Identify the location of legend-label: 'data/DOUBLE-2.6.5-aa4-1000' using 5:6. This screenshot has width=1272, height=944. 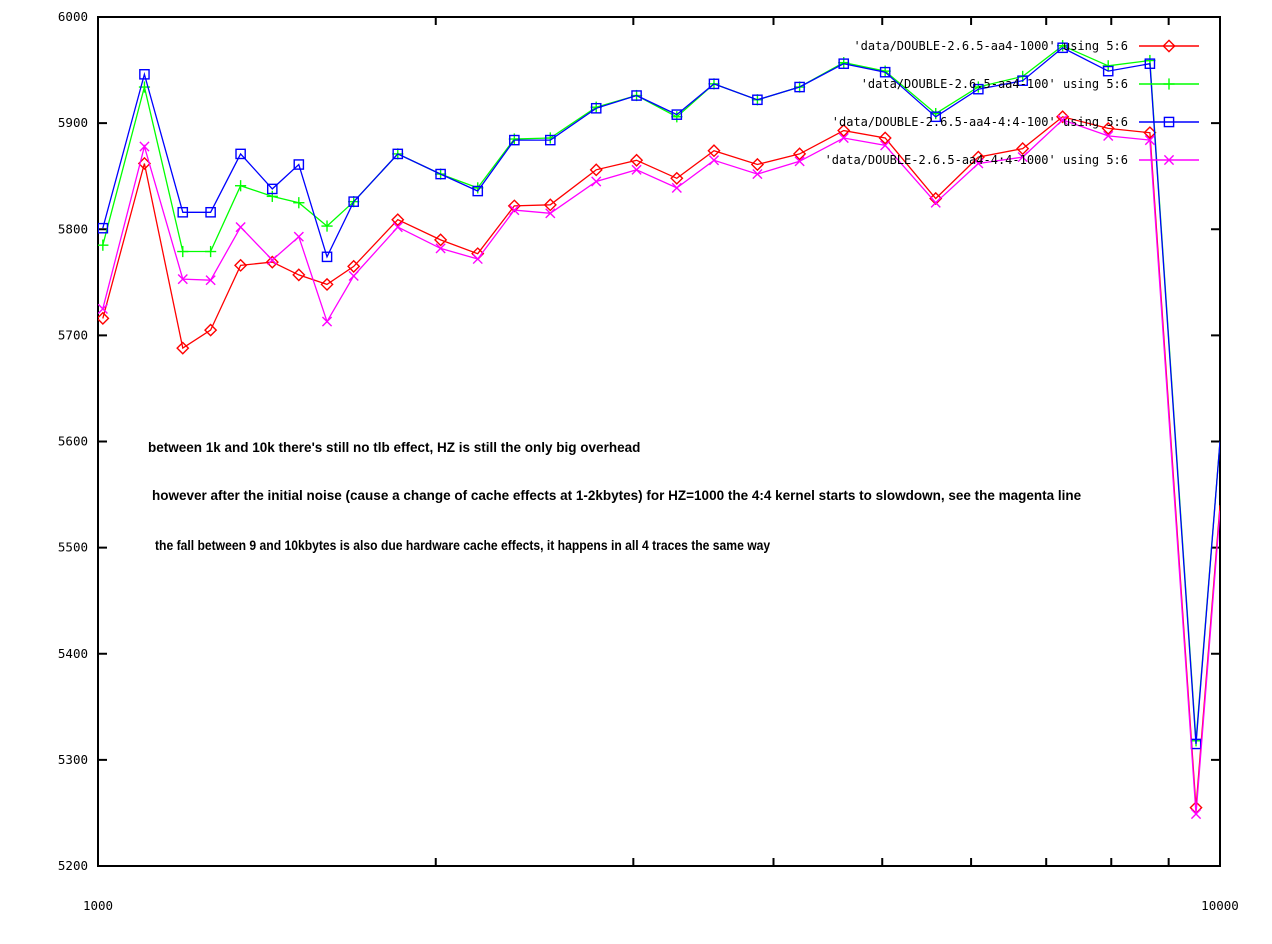
(990, 46).